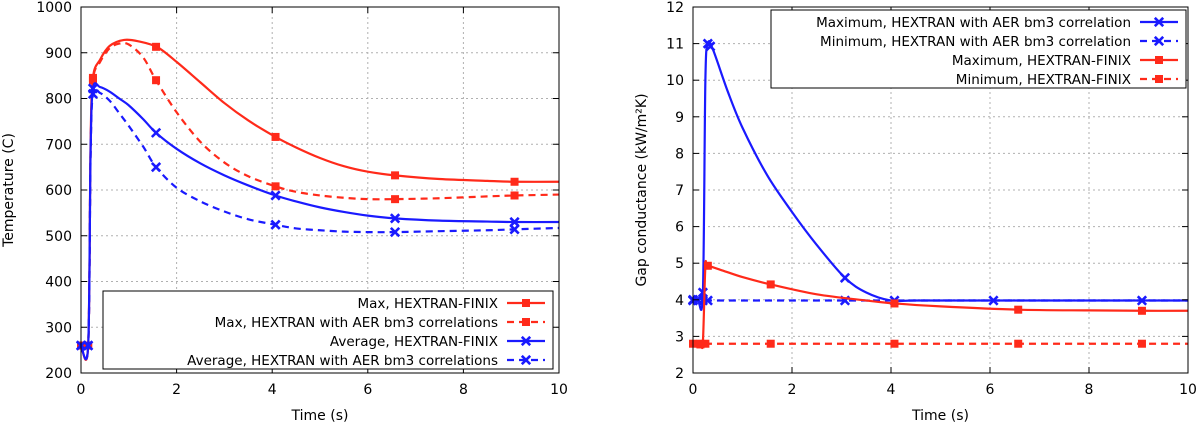 Image resolution: width=1200 pixels, height=430 pixels. What do you see at coordinates (693, 390) in the screenshot?
I see `gap-conductance-x-tick-label: 0` at bounding box center [693, 390].